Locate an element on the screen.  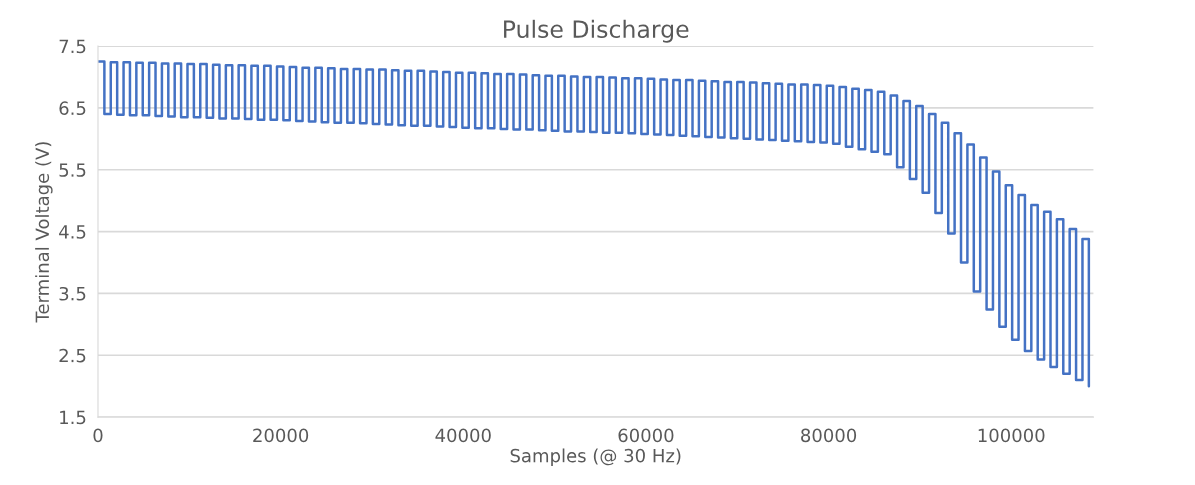
y-tick-label: 2.5 is located at coordinates (72, 355).